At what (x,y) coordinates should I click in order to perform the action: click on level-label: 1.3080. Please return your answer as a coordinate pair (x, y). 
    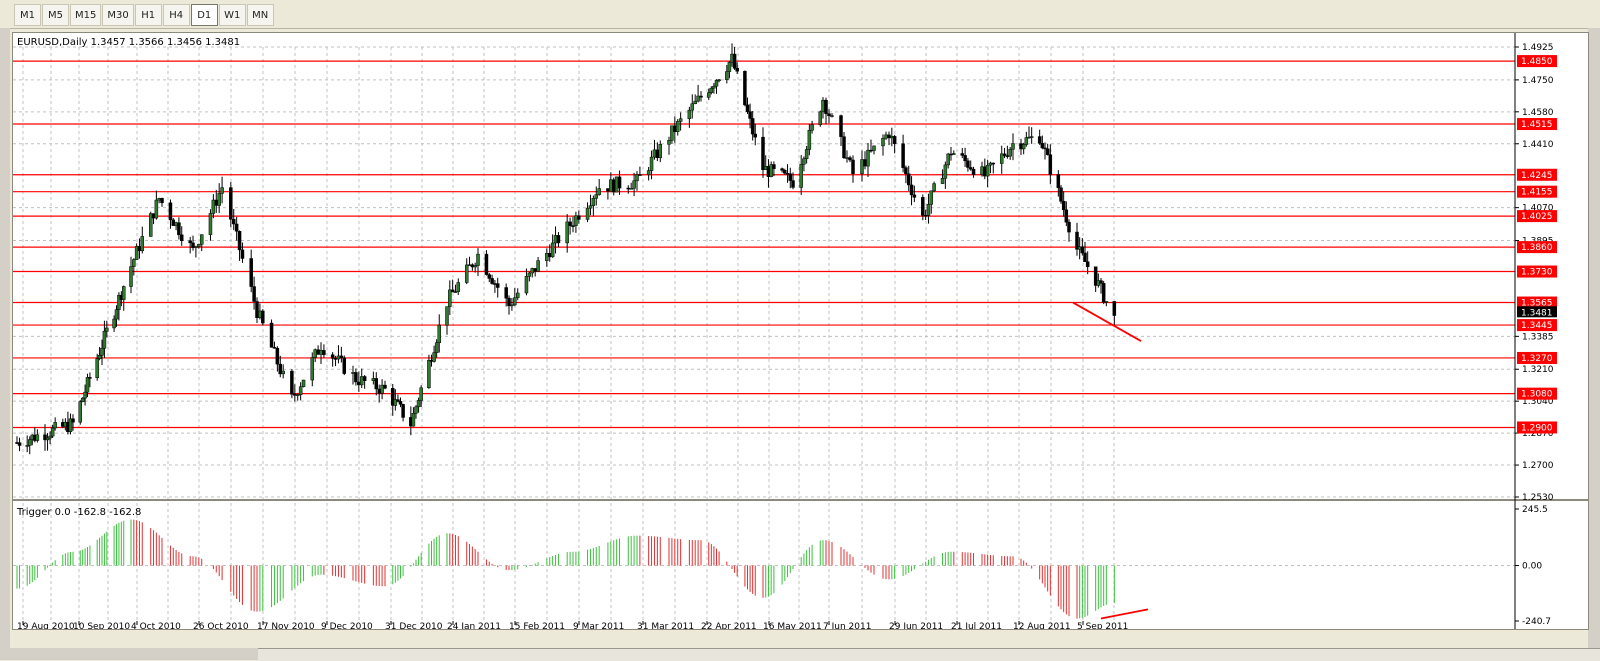
    Looking at the image, I should click on (1537, 395).